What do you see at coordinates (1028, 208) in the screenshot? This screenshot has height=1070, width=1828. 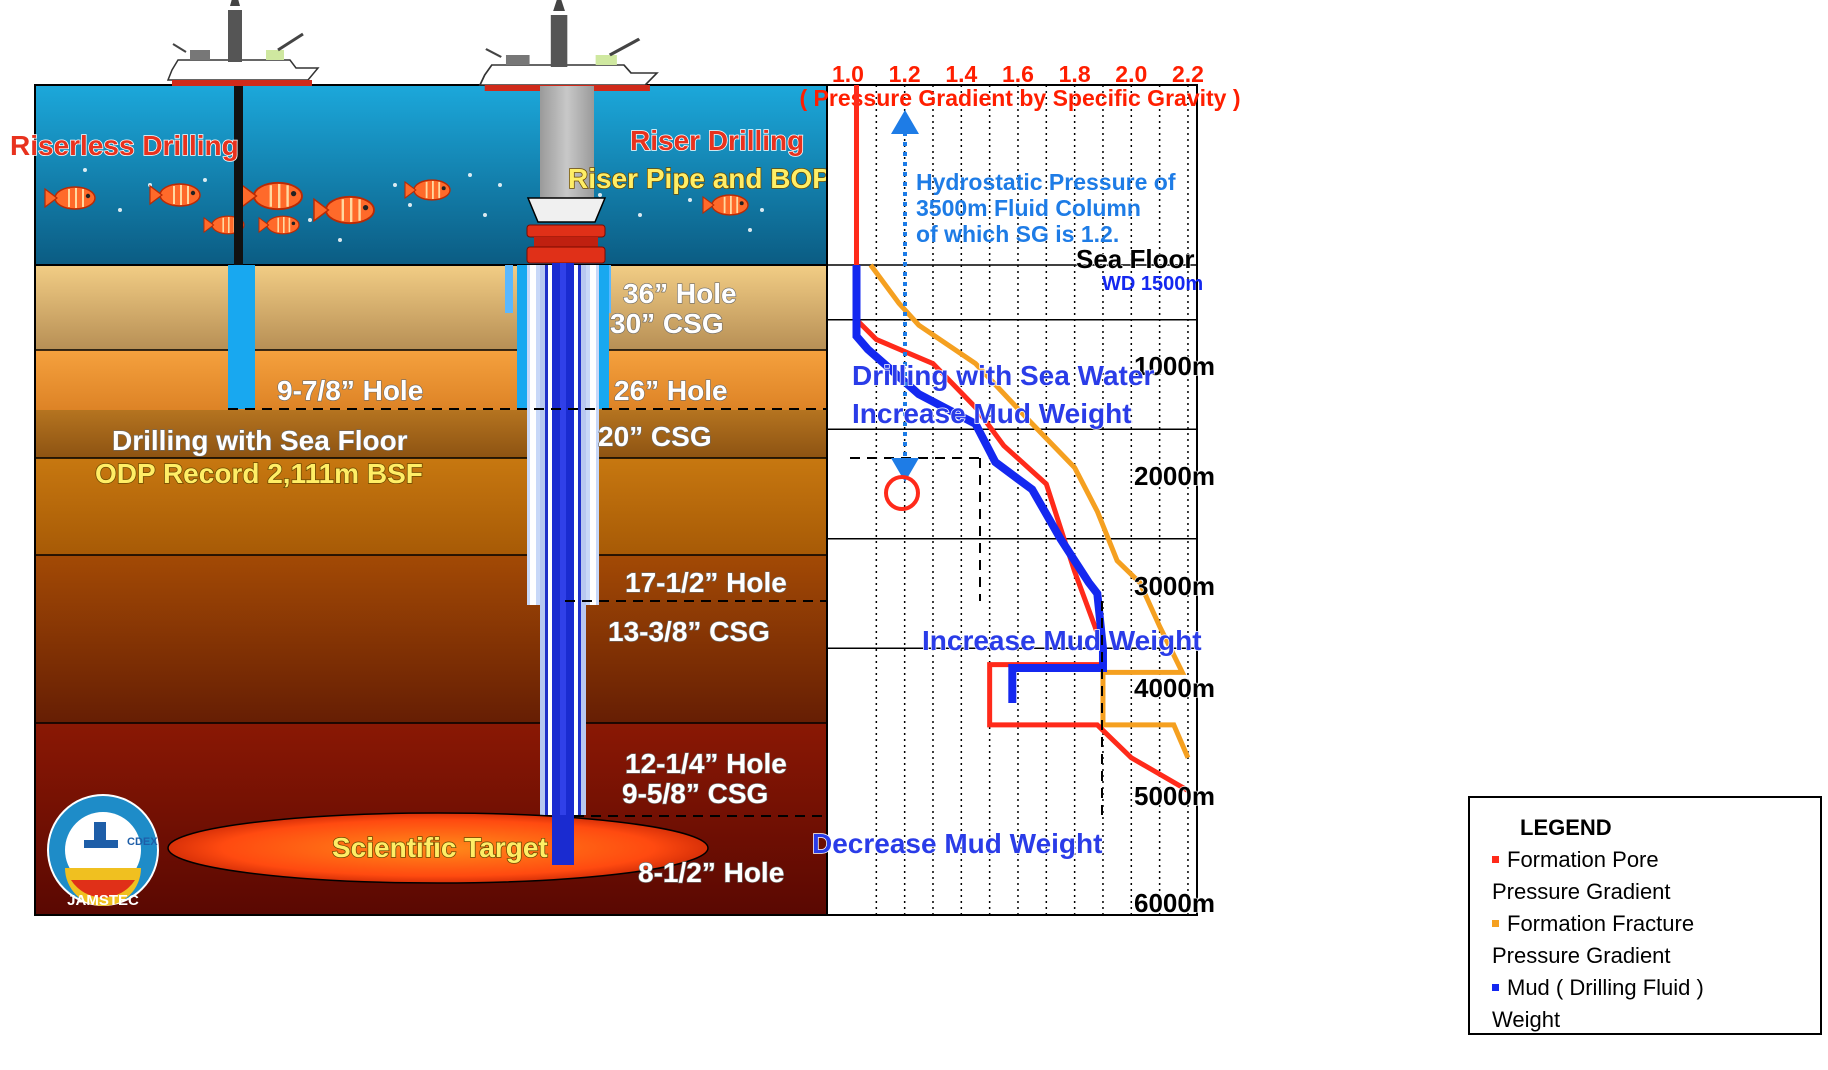 I see `hydro-text-2: 3500m Fluid Column` at bounding box center [1028, 208].